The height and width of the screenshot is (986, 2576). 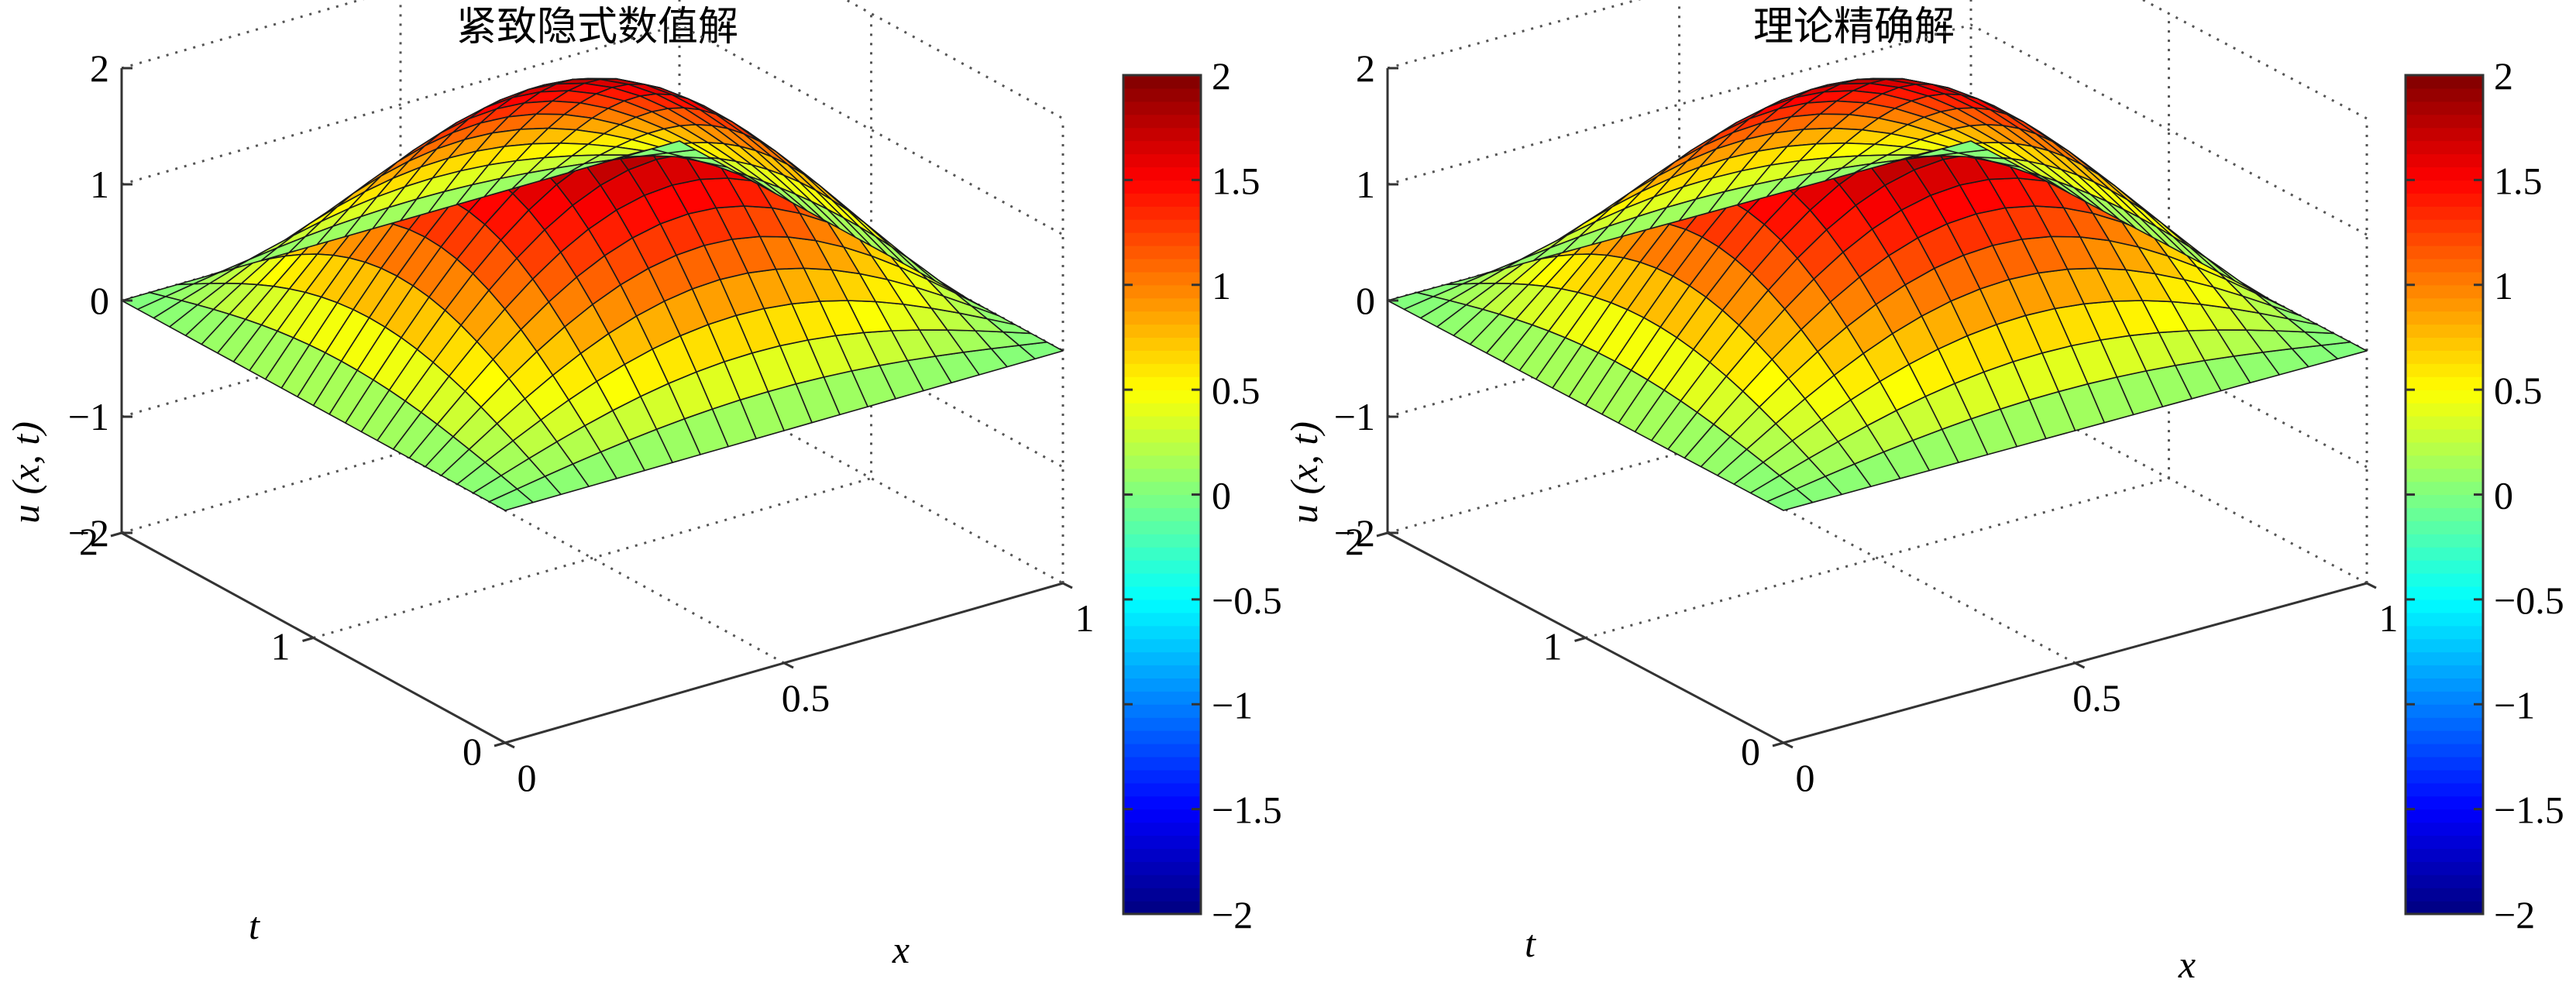 I want to click on z-tick-label: 1, so click(x=99, y=184).